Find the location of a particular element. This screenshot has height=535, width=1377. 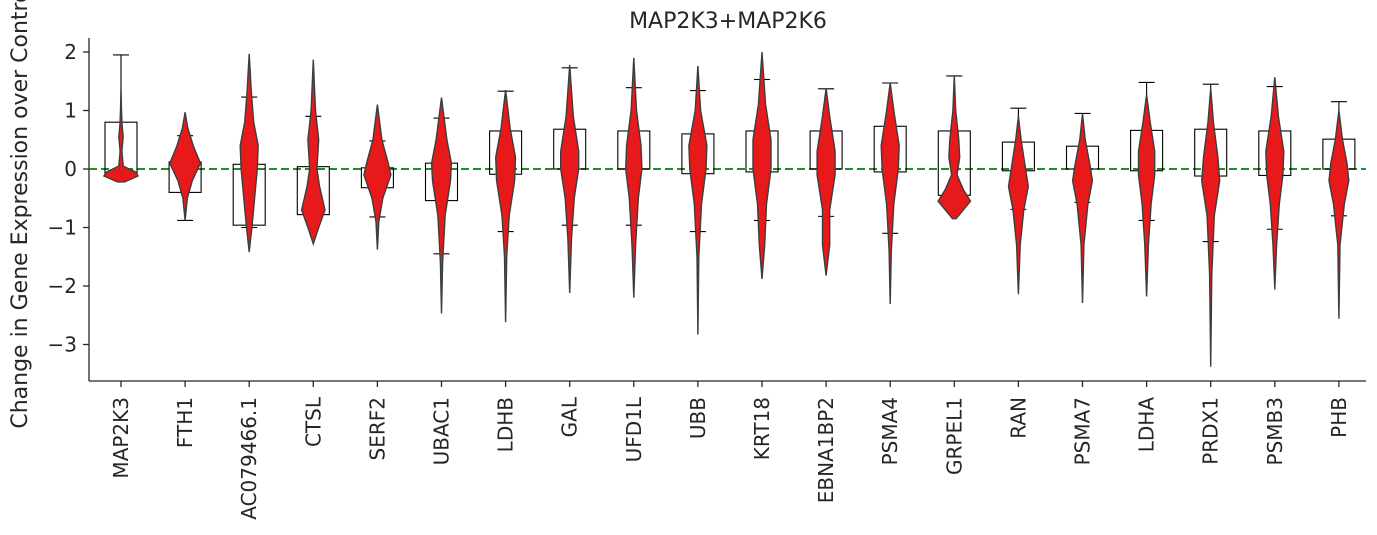

violin-ctsl is located at coordinates (313, 153).